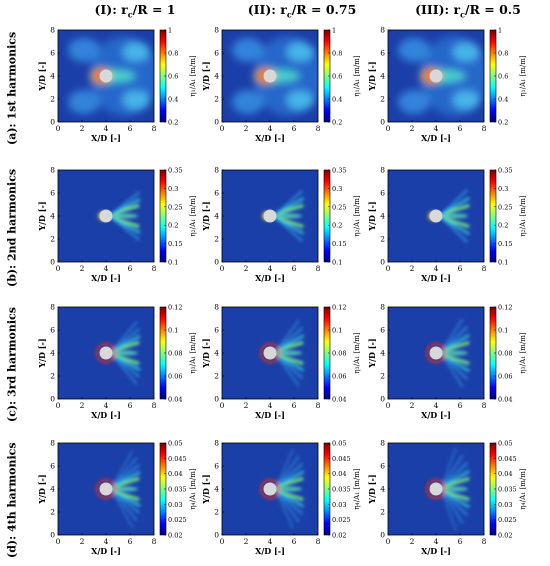 The width and height of the screenshot is (550, 566). I want to click on colorbar-tick-label: 0.1, so click(503, 331).